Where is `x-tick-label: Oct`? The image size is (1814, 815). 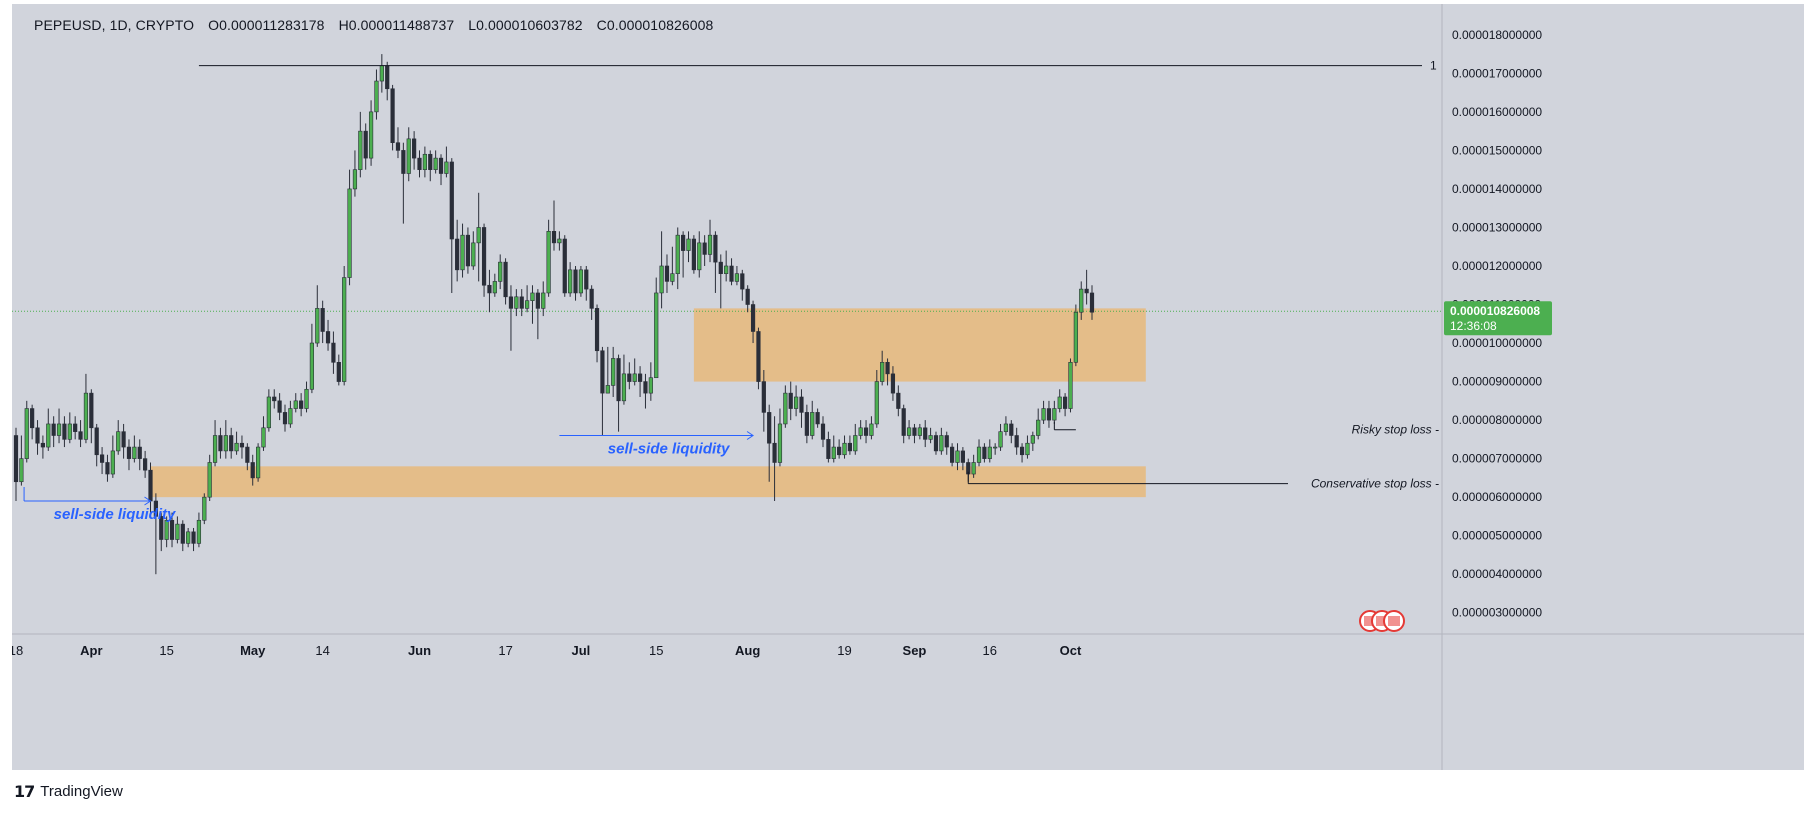
x-tick-label: Oct is located at coordinates (1071, 650).